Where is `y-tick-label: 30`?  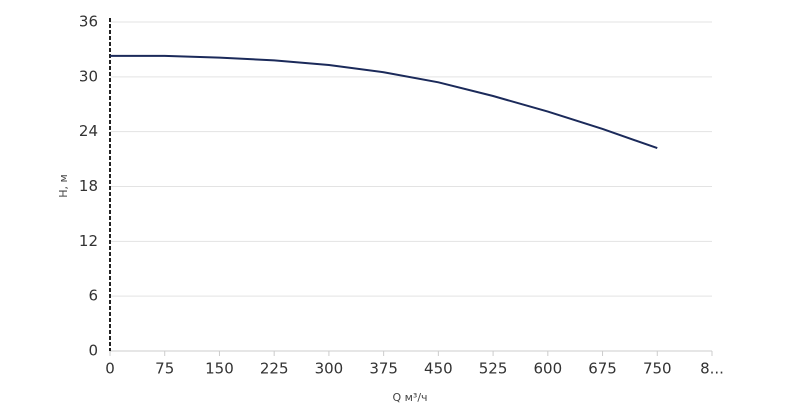
y-tick-label: 30 is located at coordinates (88, 76).